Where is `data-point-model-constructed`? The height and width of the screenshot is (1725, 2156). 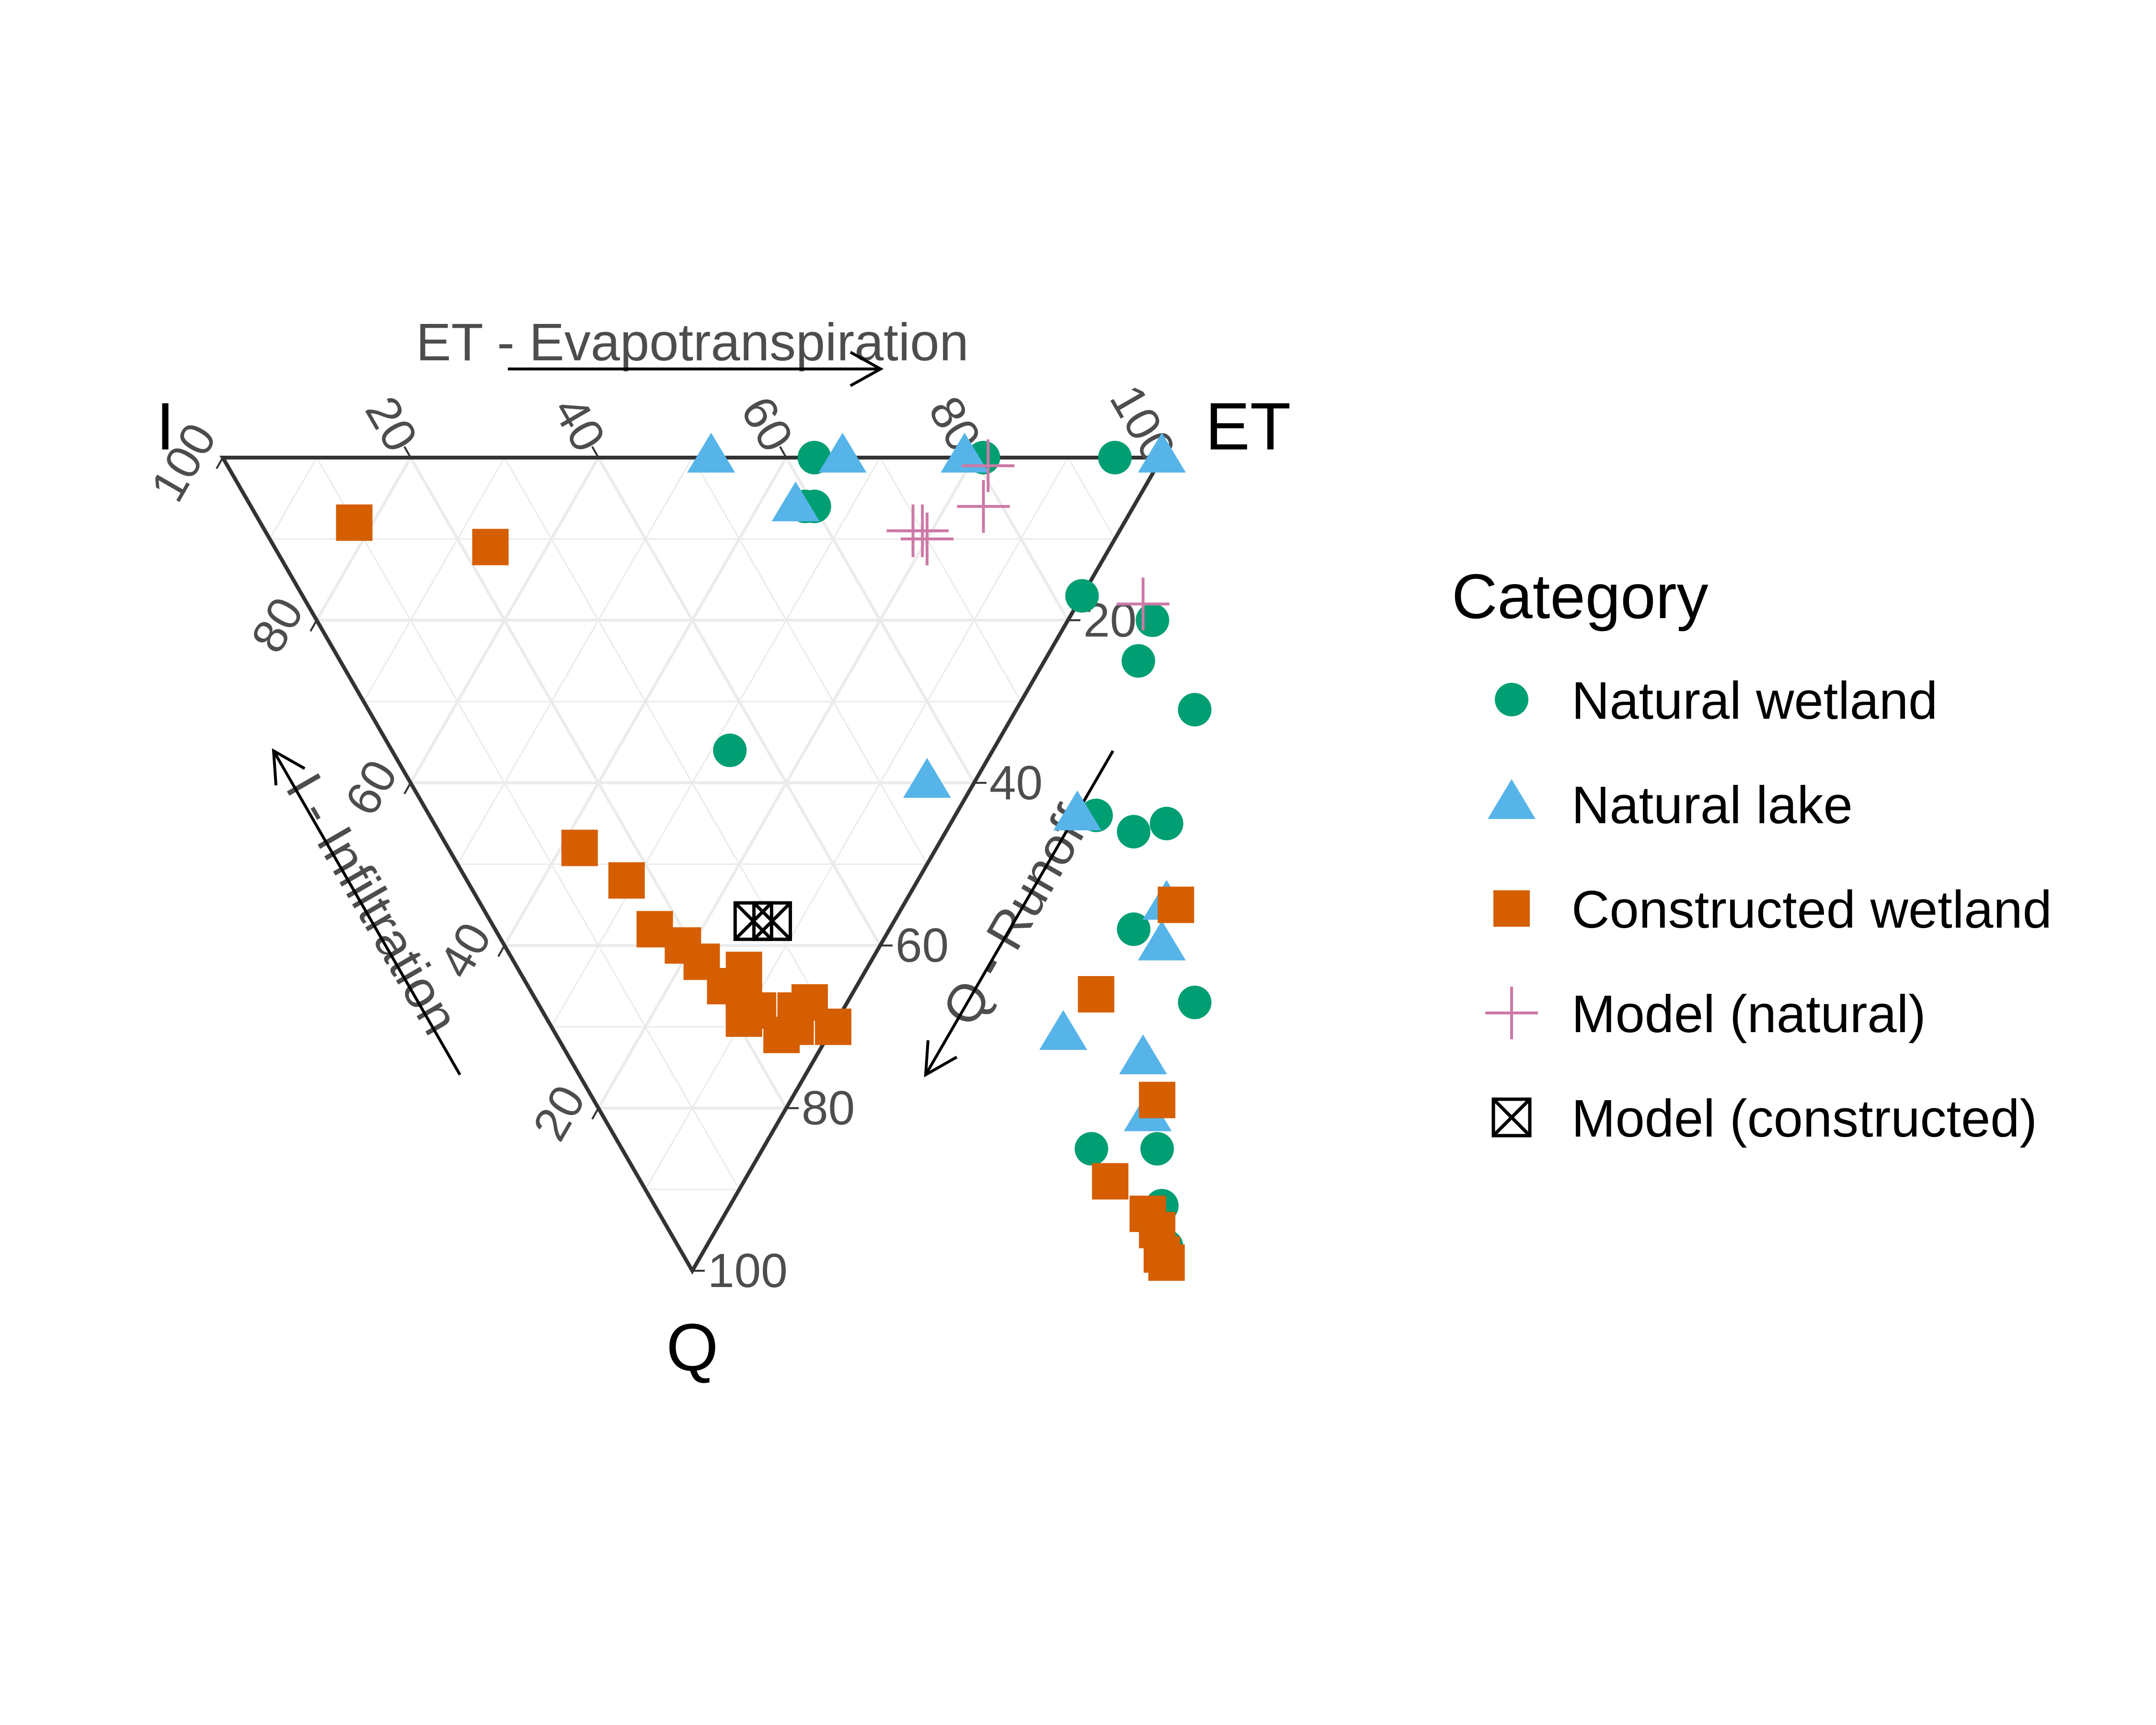 data-point-model-constructed is located at coordinates (772, 921).